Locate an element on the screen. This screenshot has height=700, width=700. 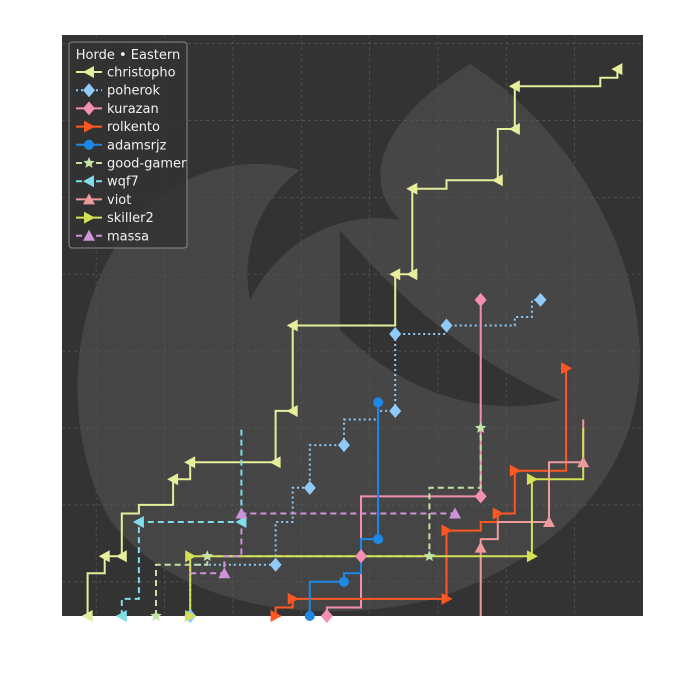
legend-label: christopho is located at coordinates (141, 73).